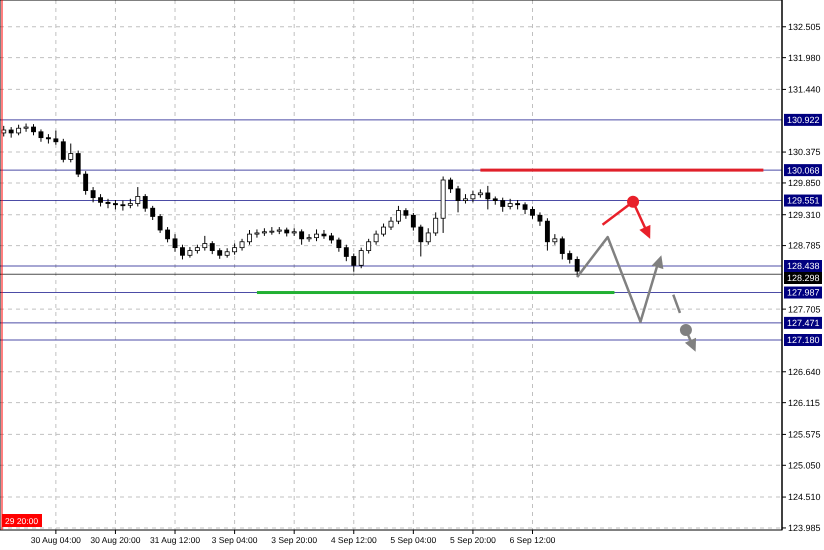 Image resolution: width=824 pixels, height=550 pixels. What do you see at coordinates (56, 540) in the screenshot?
I see `x-tick-label: 30 Aug 04:00` at bounding box center [56, 540].